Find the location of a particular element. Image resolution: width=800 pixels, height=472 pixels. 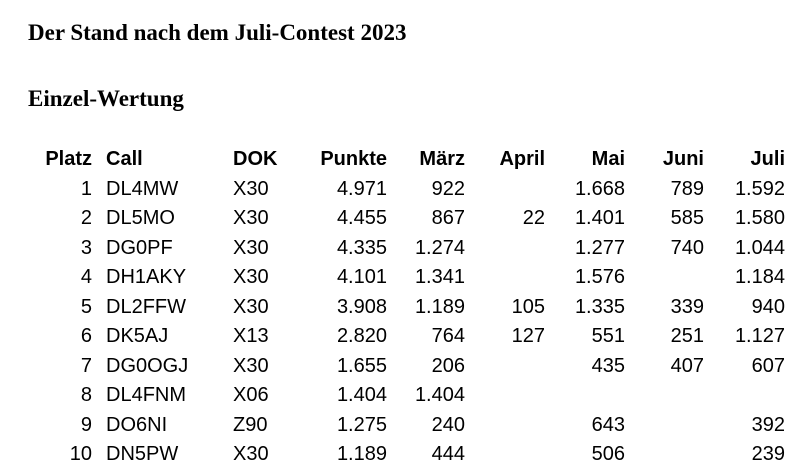

table-row: 10 DN5PW X30 1.189 444 506 239 is located at coordinates (400, 457).